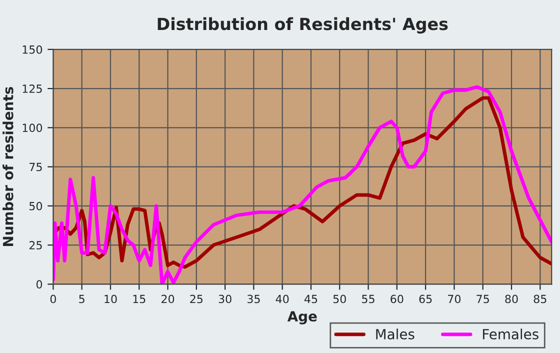  I want to click on x-tick-label: 25, so click(196, 299).